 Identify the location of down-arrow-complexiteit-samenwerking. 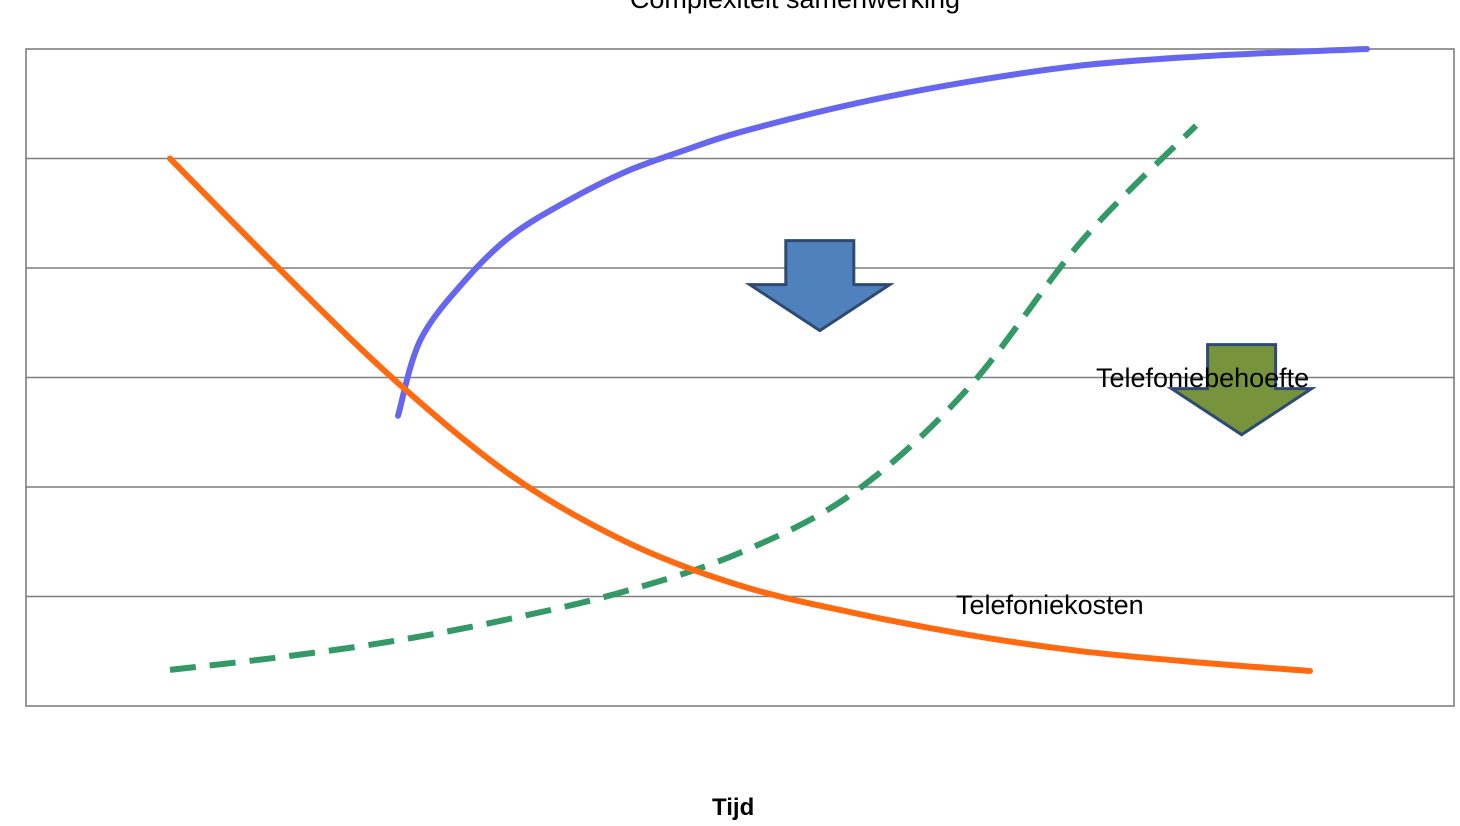
(819, 286).